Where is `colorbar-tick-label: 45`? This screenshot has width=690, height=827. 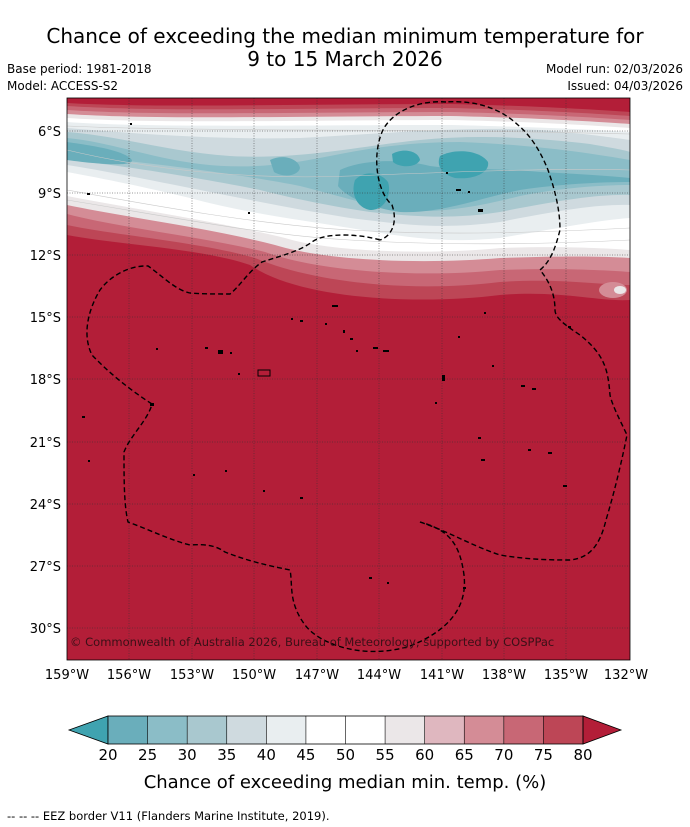
colorbar-tick-label: 45 is located at coordinates (306, 755).